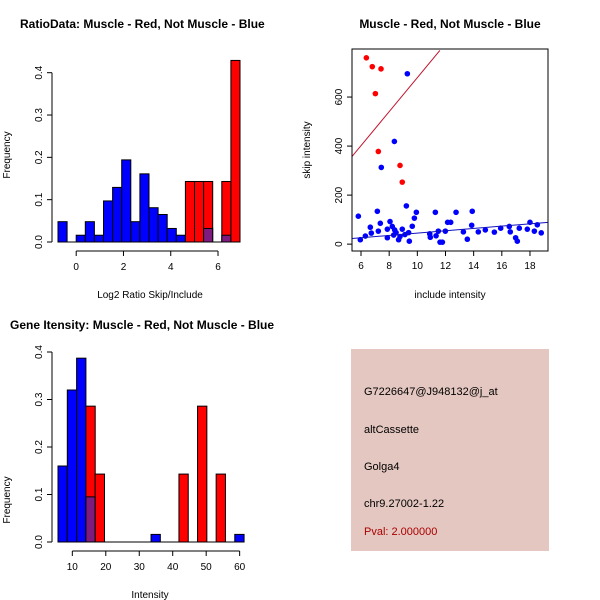  What do you see at coordinates (173, 567) in the screenshot?
I see `x-tick-label: 40` at bounding box center [173, 567].